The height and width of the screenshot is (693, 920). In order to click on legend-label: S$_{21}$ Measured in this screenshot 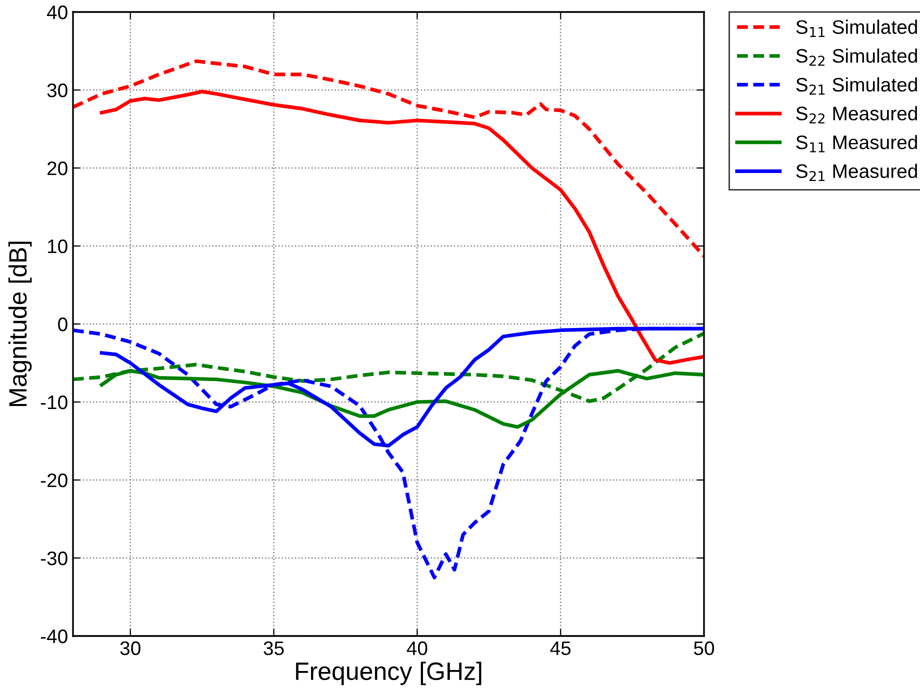, I will do `click(856, 173)`.